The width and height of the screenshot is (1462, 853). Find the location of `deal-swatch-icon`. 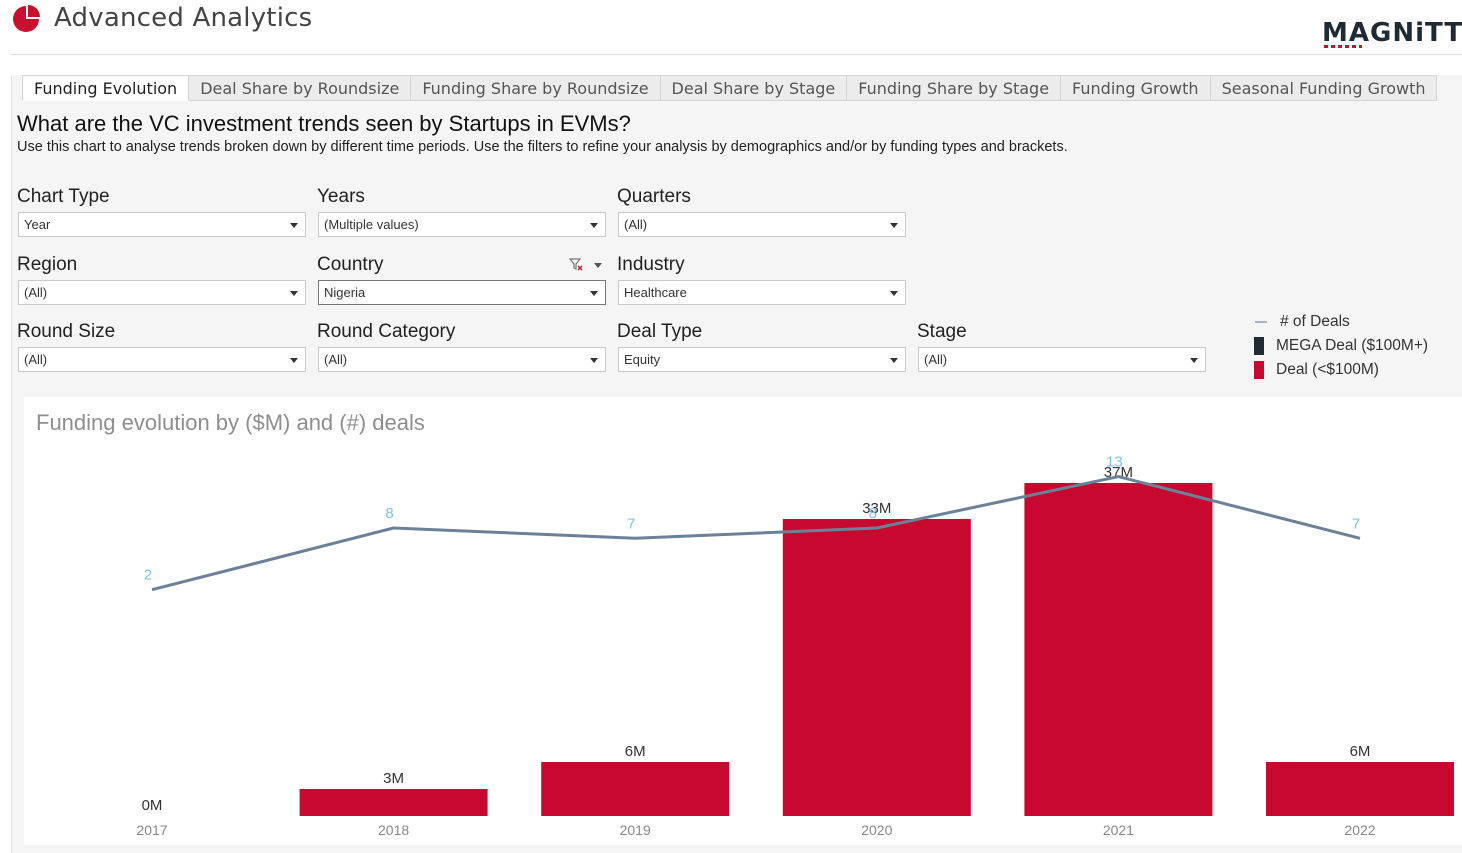

deal-swatch-icon is located at coordinates (1259, 370).